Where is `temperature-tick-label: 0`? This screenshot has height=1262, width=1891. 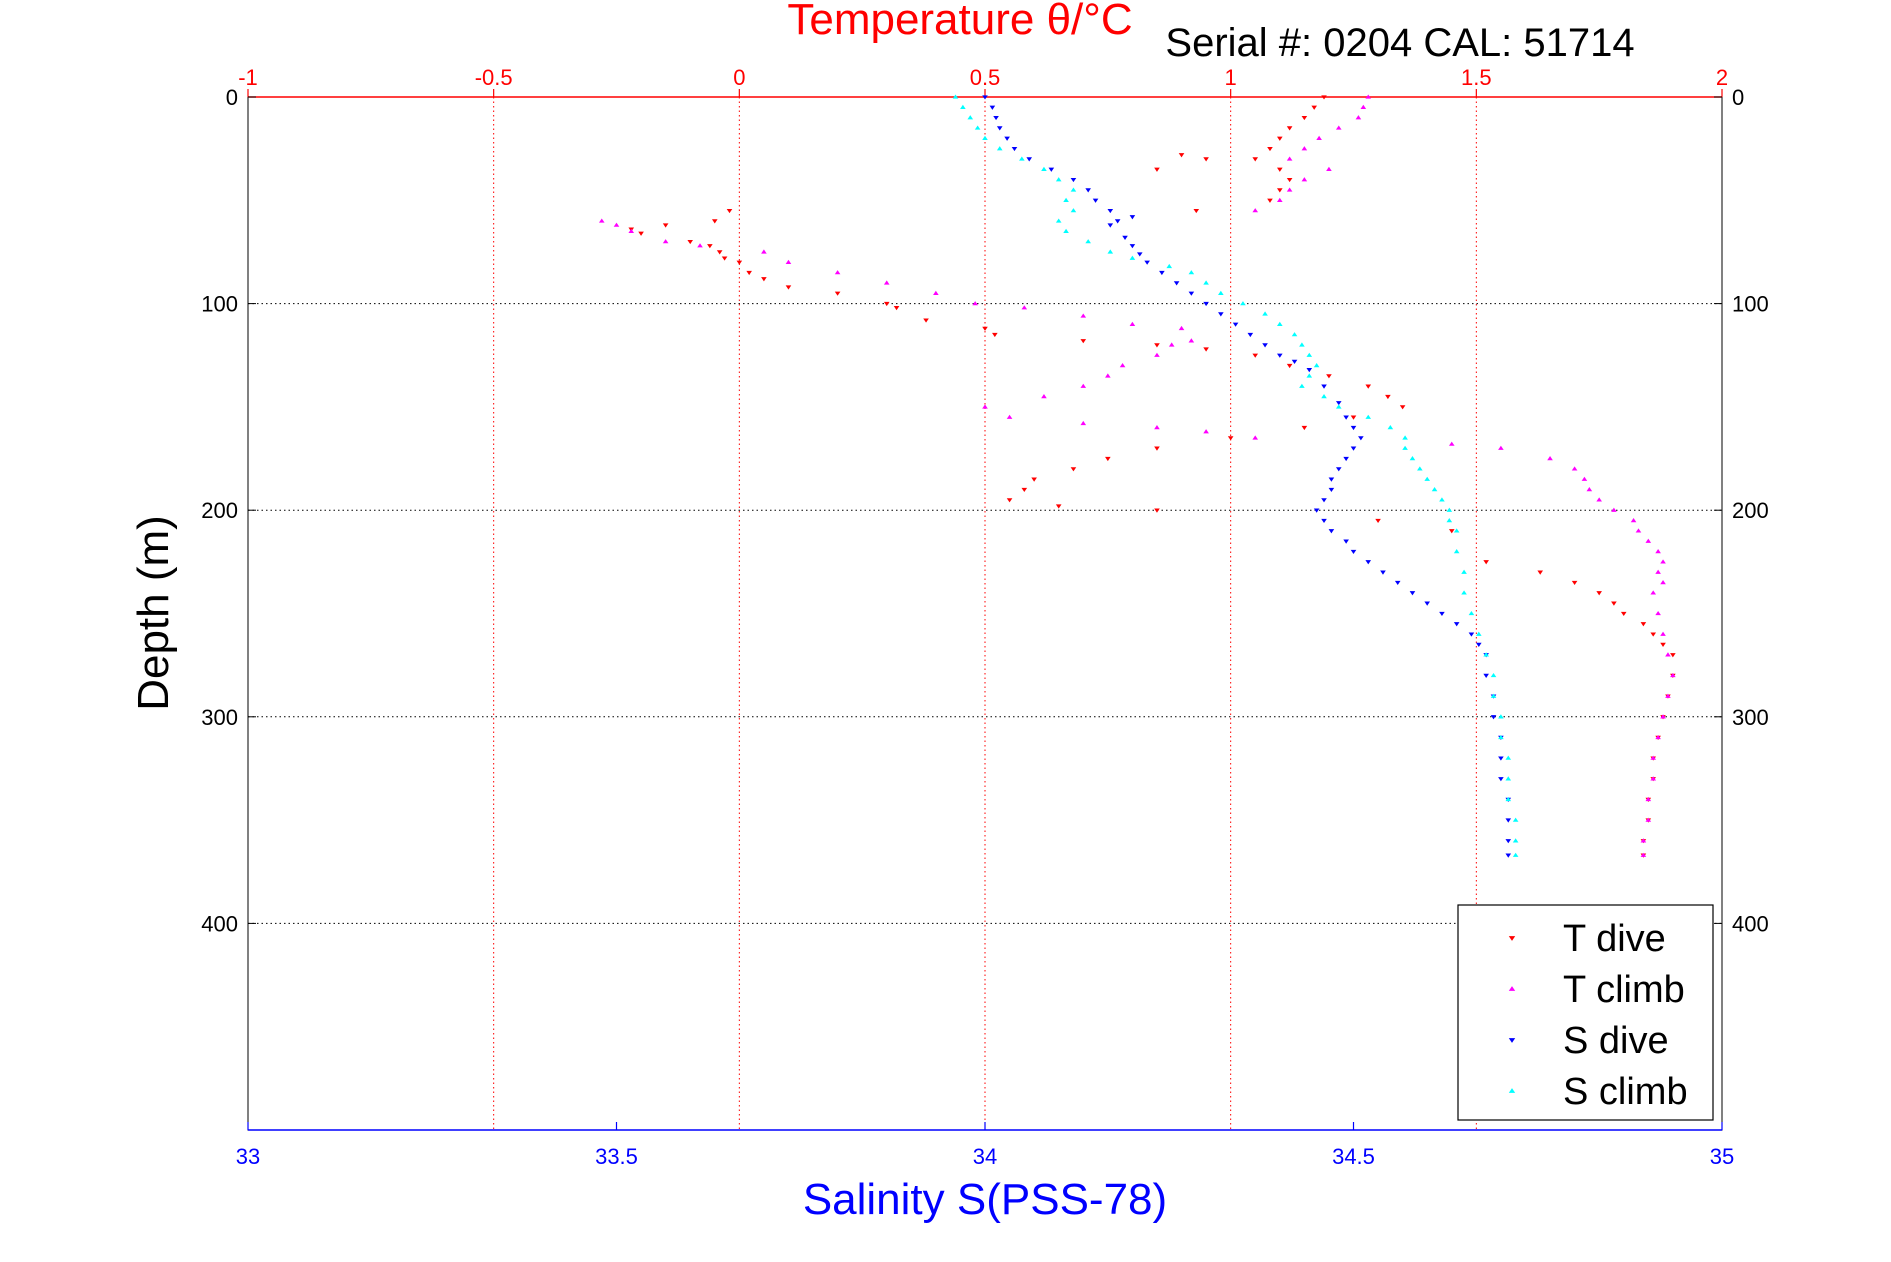 temperature-tick-label: 0 is located at coordinates (739, 77).